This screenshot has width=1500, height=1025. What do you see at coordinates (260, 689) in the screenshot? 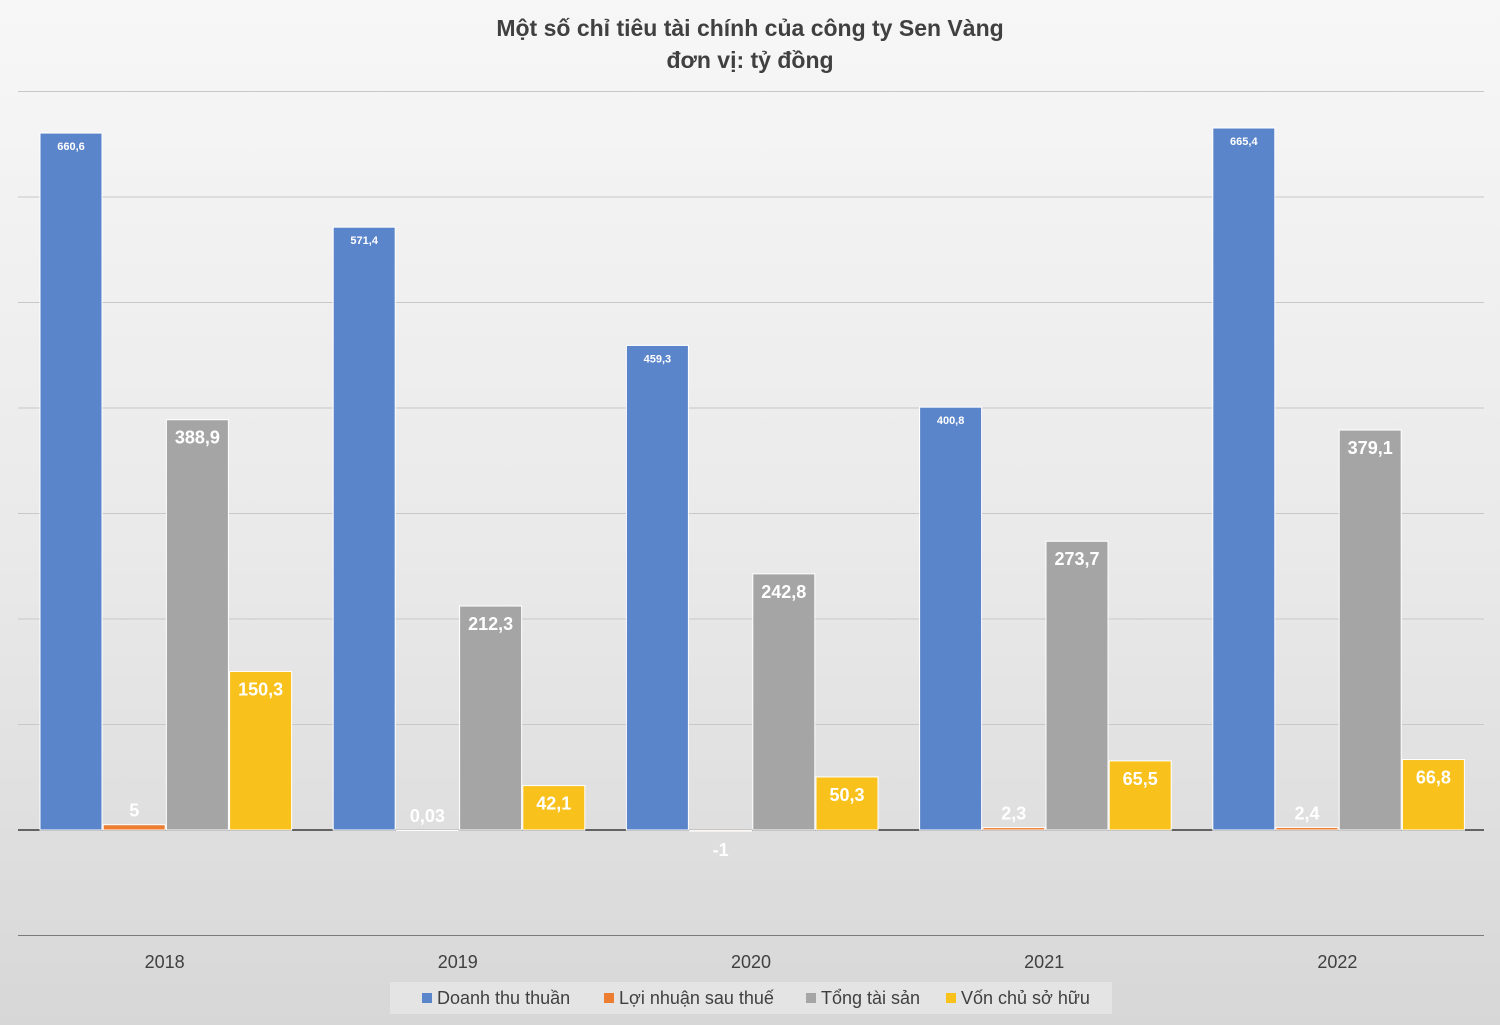
I see `data-label: 150,3` at bounding box center [260, 689].